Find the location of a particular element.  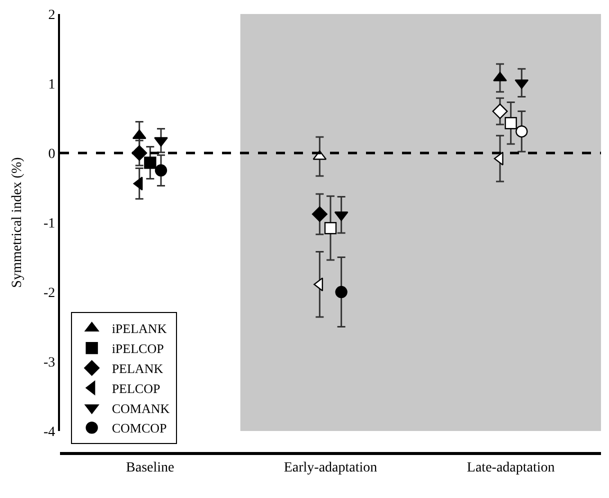

x-tick-label: Baseline is located at coordinates (150, 468).